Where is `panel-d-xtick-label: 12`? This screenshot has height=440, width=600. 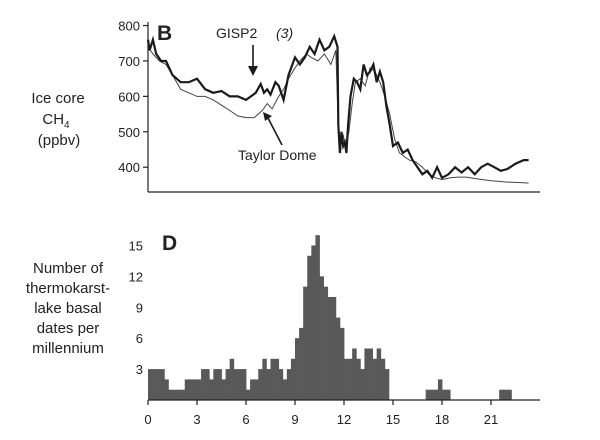
panel-d-xtick-label: 12 is located at coordinates (344, 419).